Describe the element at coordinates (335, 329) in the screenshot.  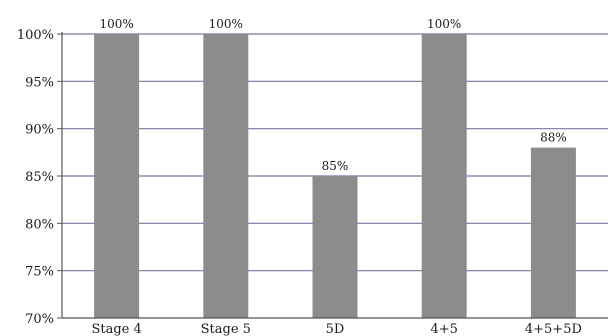
I see `x-tick-label: 5D` at that location.